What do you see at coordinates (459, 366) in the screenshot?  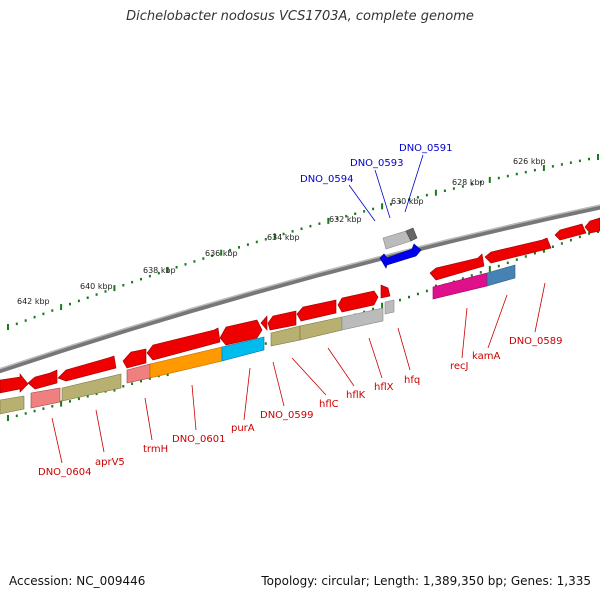 I see `label-recj: recJ` at bounding box center [459, 366].